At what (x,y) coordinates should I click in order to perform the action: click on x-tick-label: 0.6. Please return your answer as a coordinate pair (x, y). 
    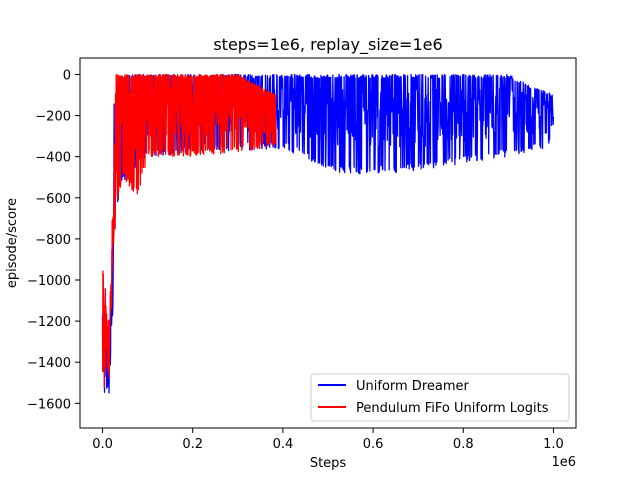
    Looking at the image, I should click on (373, 444).